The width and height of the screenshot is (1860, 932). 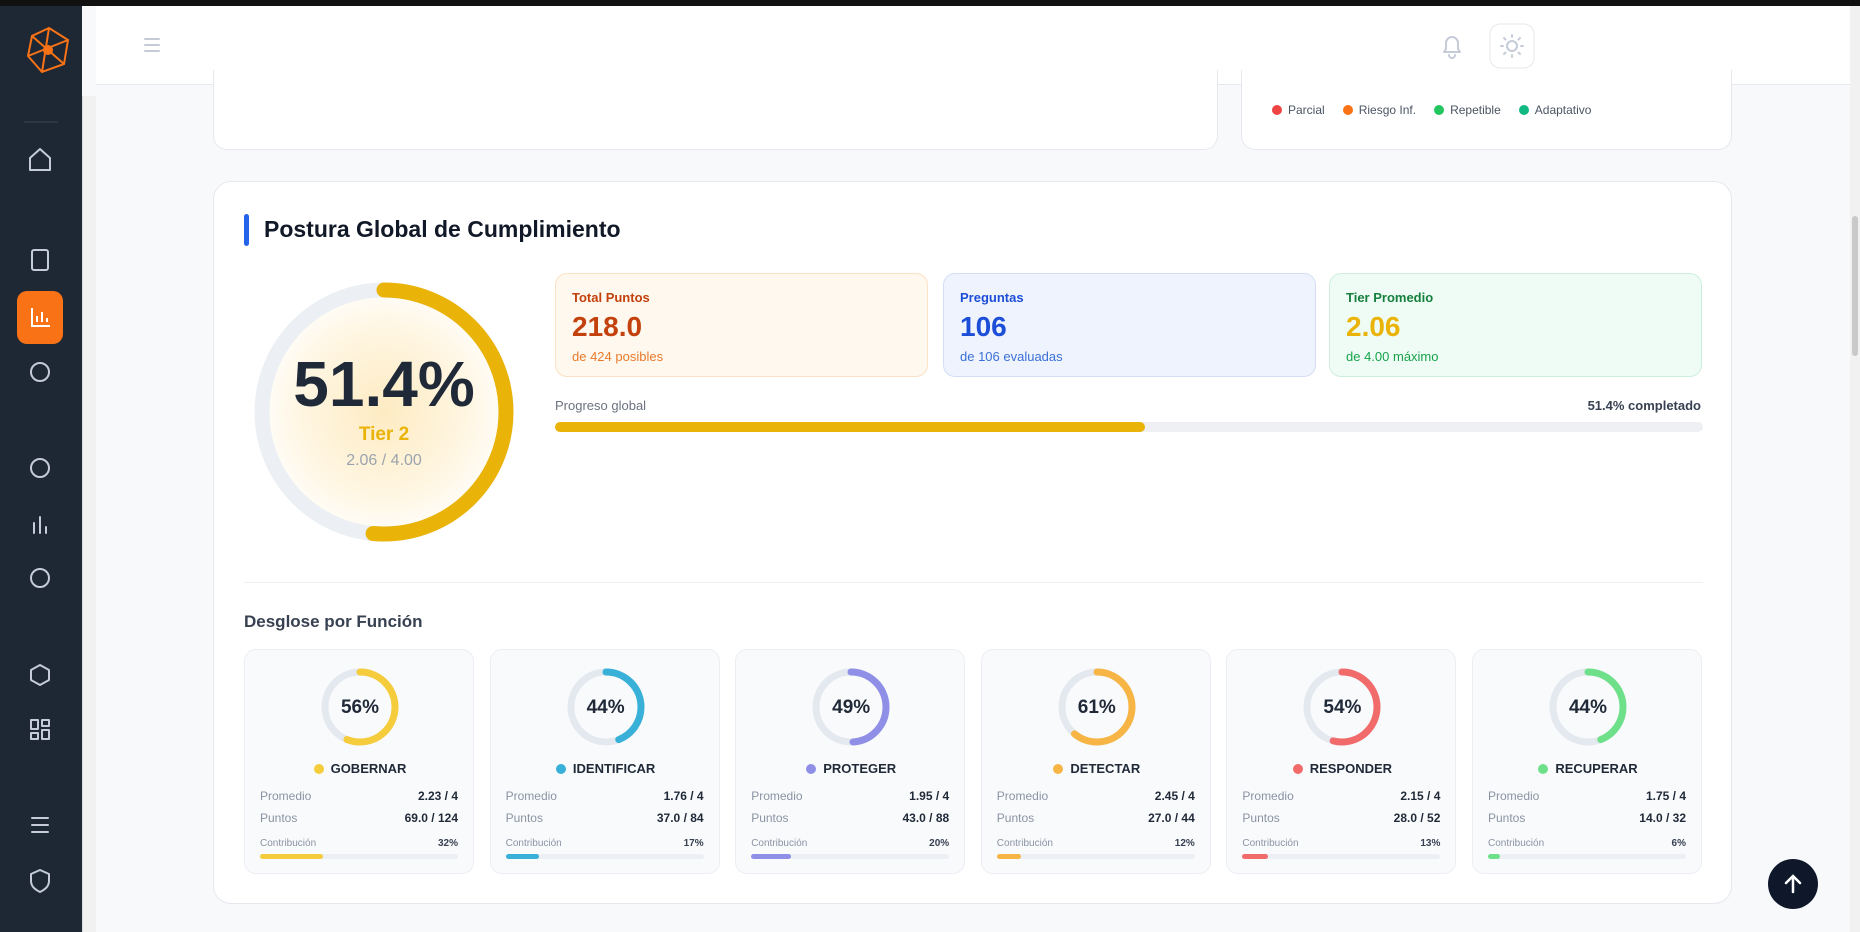 What do you see at coordinates (40, 825) in the screenshot?
I see `list-icon` at bounding box center [40, 825].